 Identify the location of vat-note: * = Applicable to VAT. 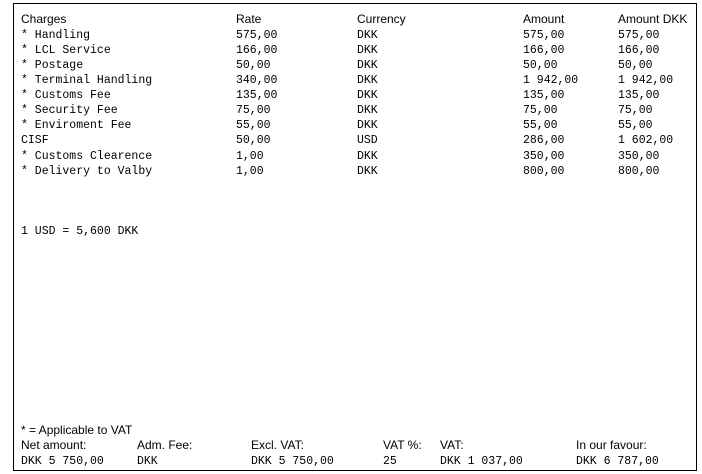
(77, 430).